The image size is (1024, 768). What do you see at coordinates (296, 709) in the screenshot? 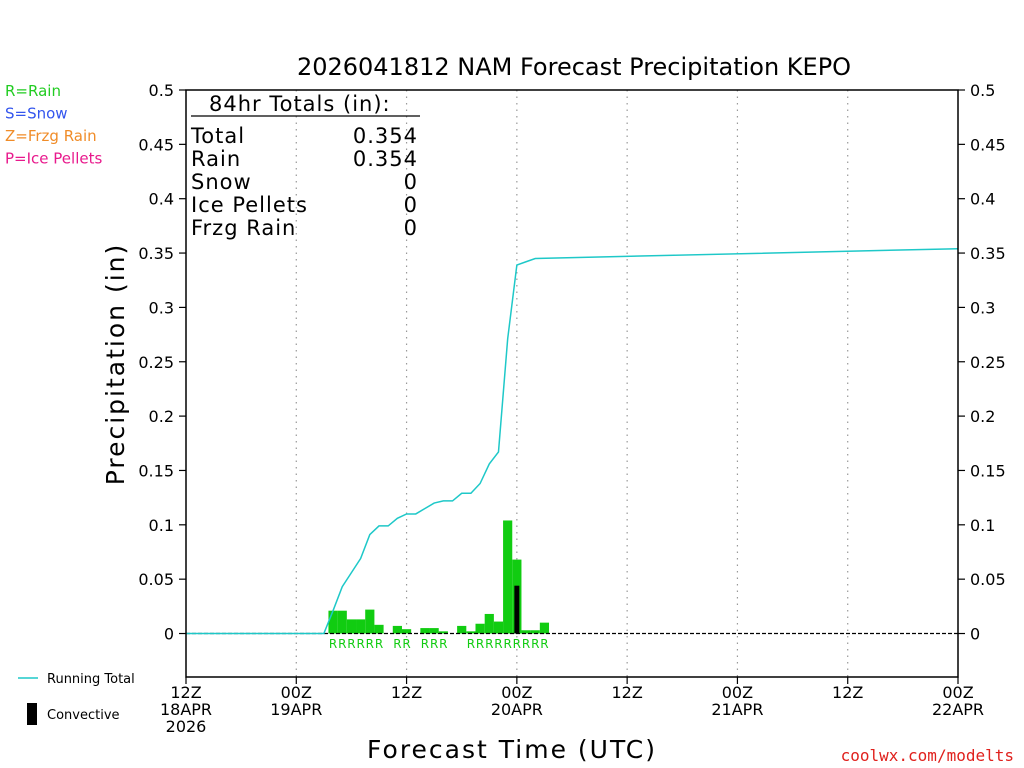
I see `x-tick-label-1-1: 19APR` at bounding box center [296, 709].